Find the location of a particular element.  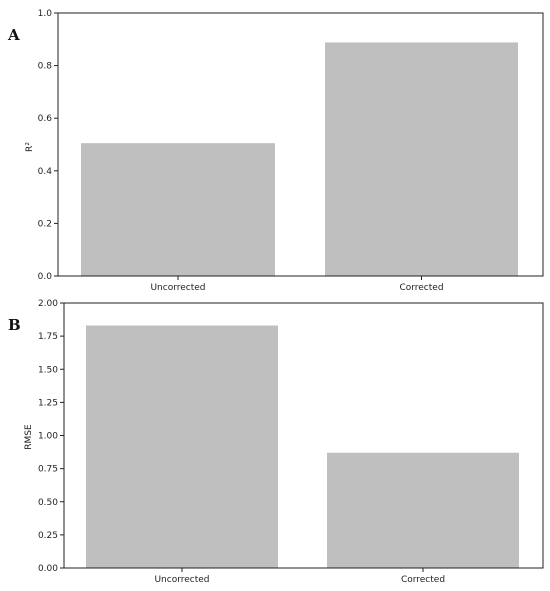

bar-b-corrected is located at coordinates (423, 510).